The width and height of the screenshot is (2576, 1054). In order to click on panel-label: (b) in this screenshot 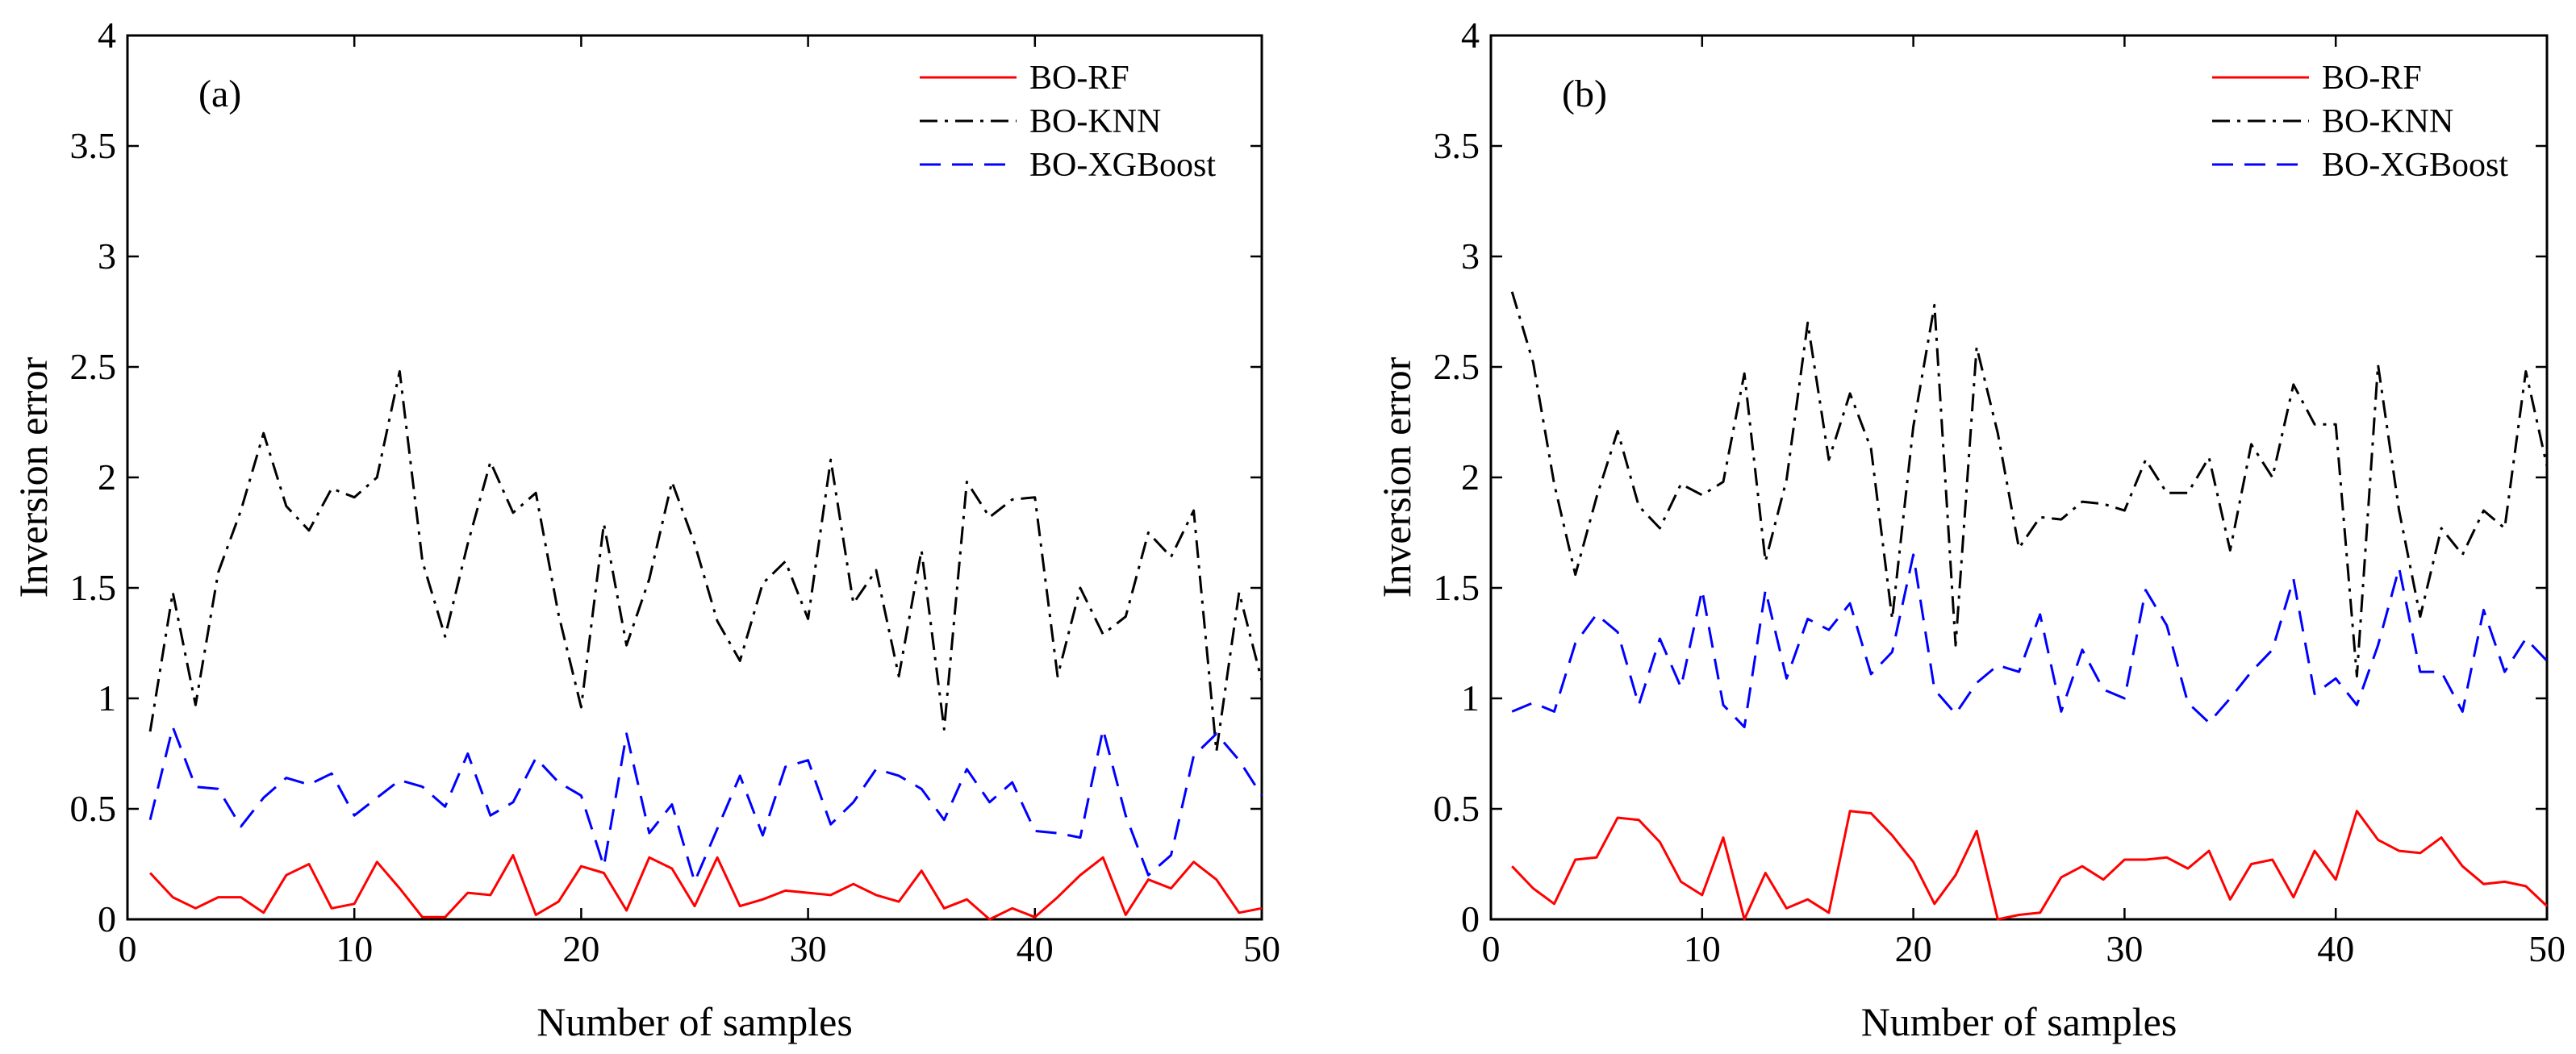, I will do `click(1584, 94)`.